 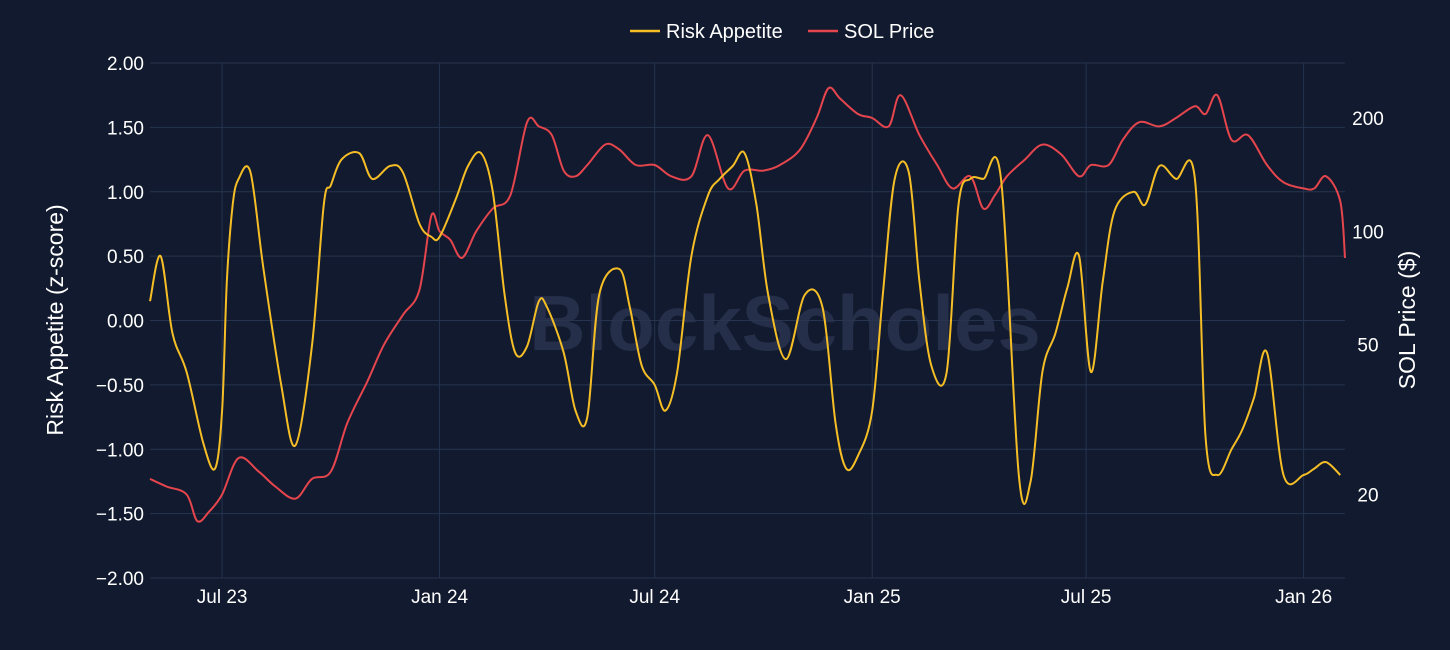 I want to click on x-tick-label: Jan 25, so click(x=872, y=597).